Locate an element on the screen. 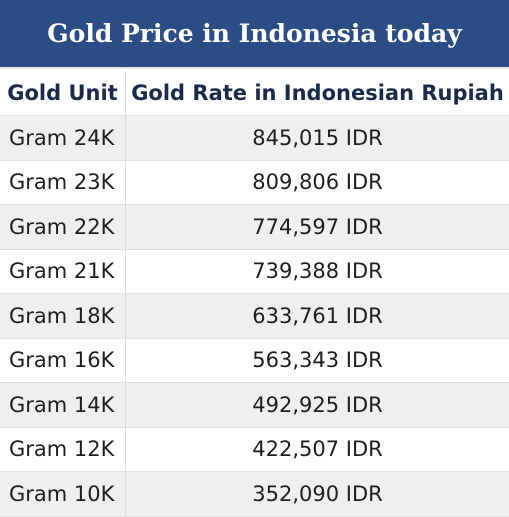 Image resolution: width=509 pixels, height=517 pixels. table-row: Gram 16K 563,343 IDR is located at coordinates (254, 360).